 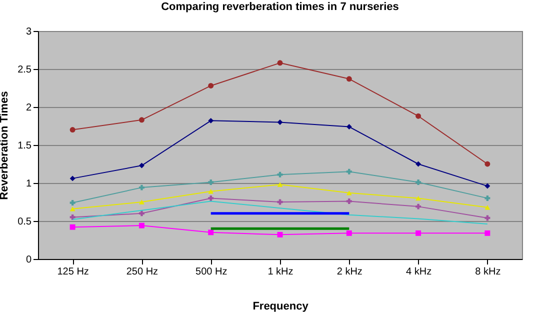 I want to click on chart-title: Comparing reverberation times in 7 nurseries, so click(x=280, y=7).